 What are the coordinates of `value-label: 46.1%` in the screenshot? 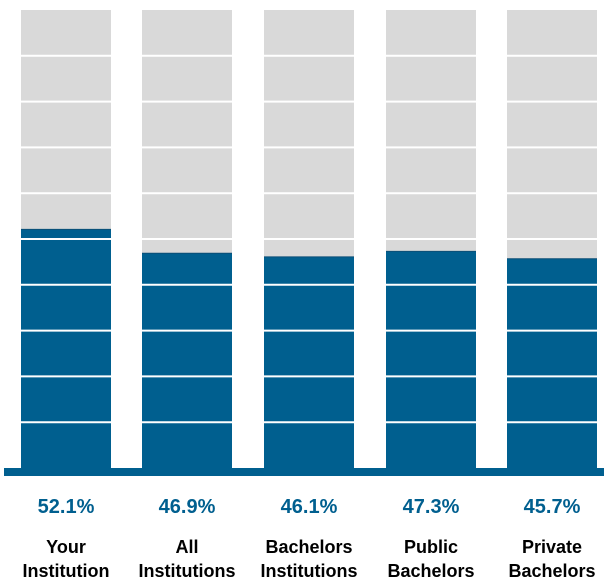 It's located at (309, 507).